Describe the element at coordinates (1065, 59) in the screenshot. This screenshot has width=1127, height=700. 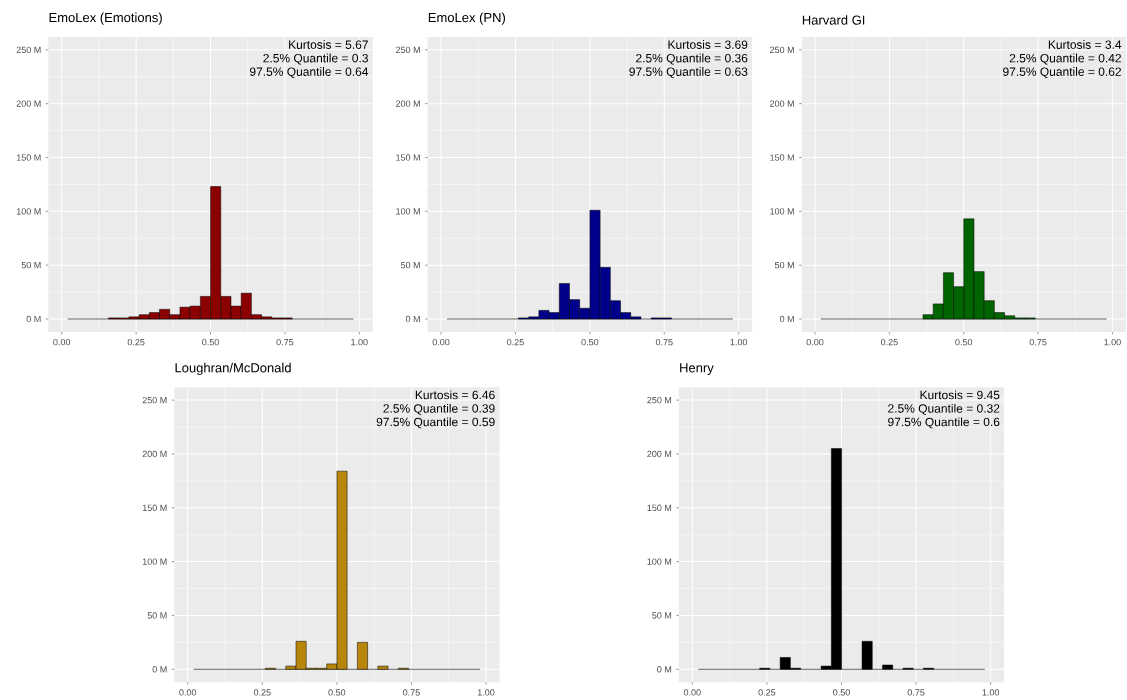
I see `annotation: 2.5% Quantile = 0.42` at that location.